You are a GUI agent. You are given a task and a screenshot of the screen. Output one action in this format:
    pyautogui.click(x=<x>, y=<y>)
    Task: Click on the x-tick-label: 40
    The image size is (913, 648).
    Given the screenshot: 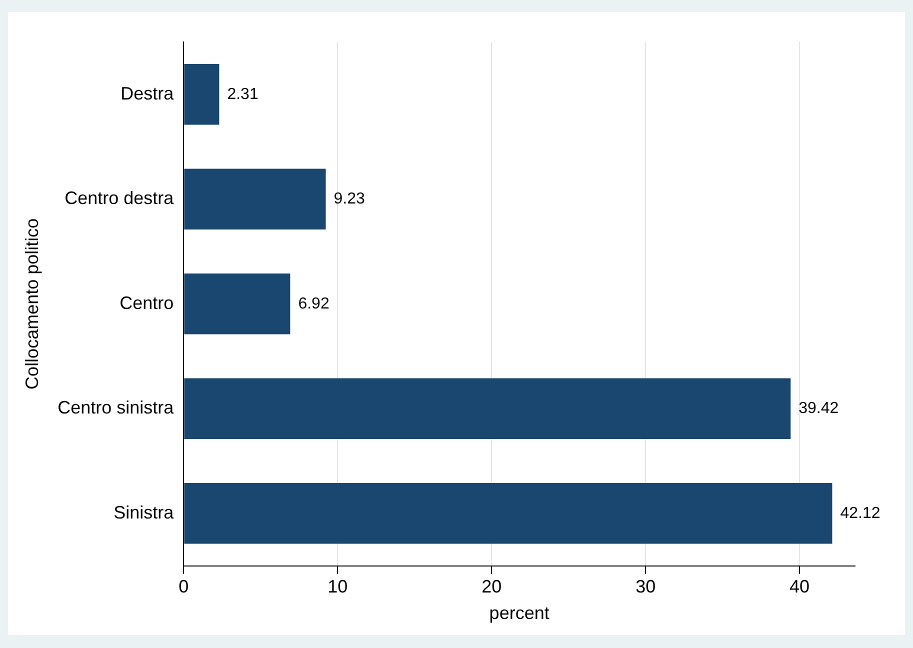 What is the action you would take?
    pyautogui.click(x=800, y=586)
    